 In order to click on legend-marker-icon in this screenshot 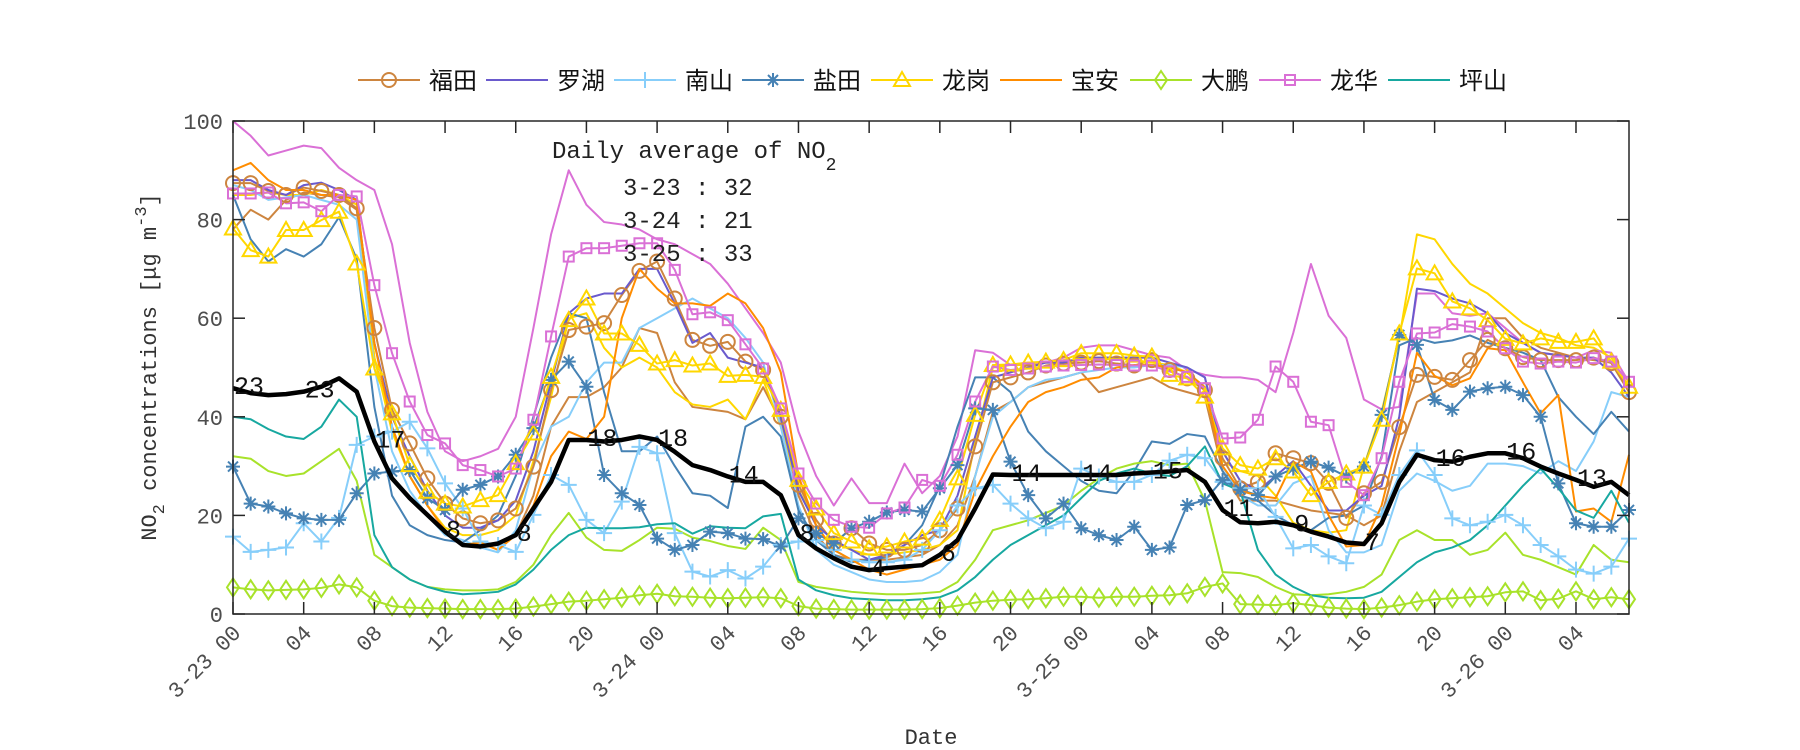, I will do `click(902, 78)`.